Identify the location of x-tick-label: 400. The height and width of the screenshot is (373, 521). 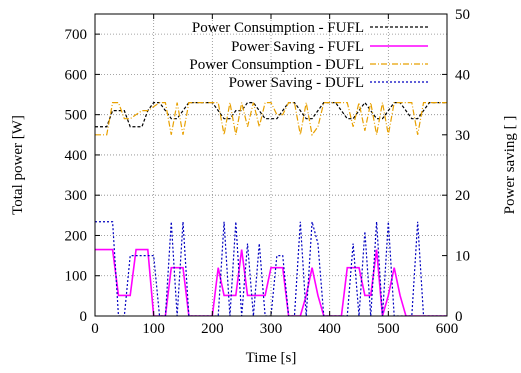
(329, 329).